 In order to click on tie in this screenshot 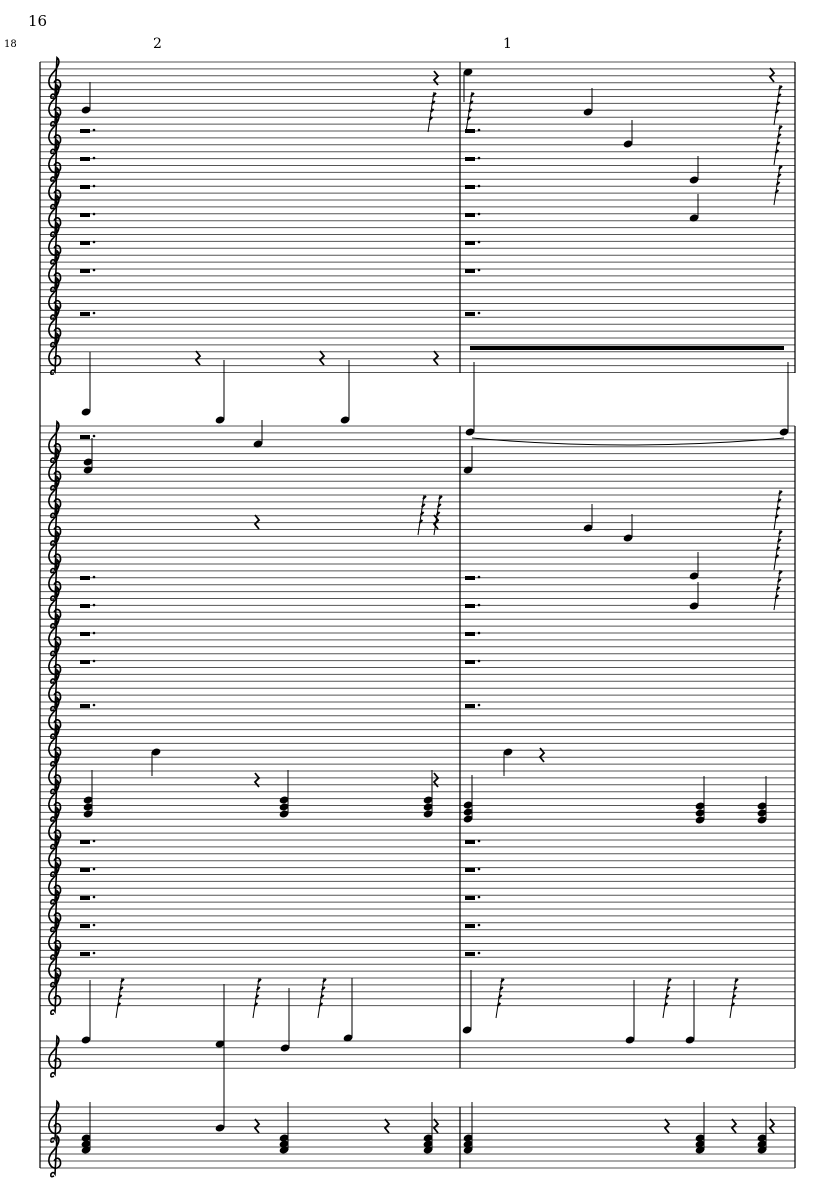, I will do `click(628, 441)`.